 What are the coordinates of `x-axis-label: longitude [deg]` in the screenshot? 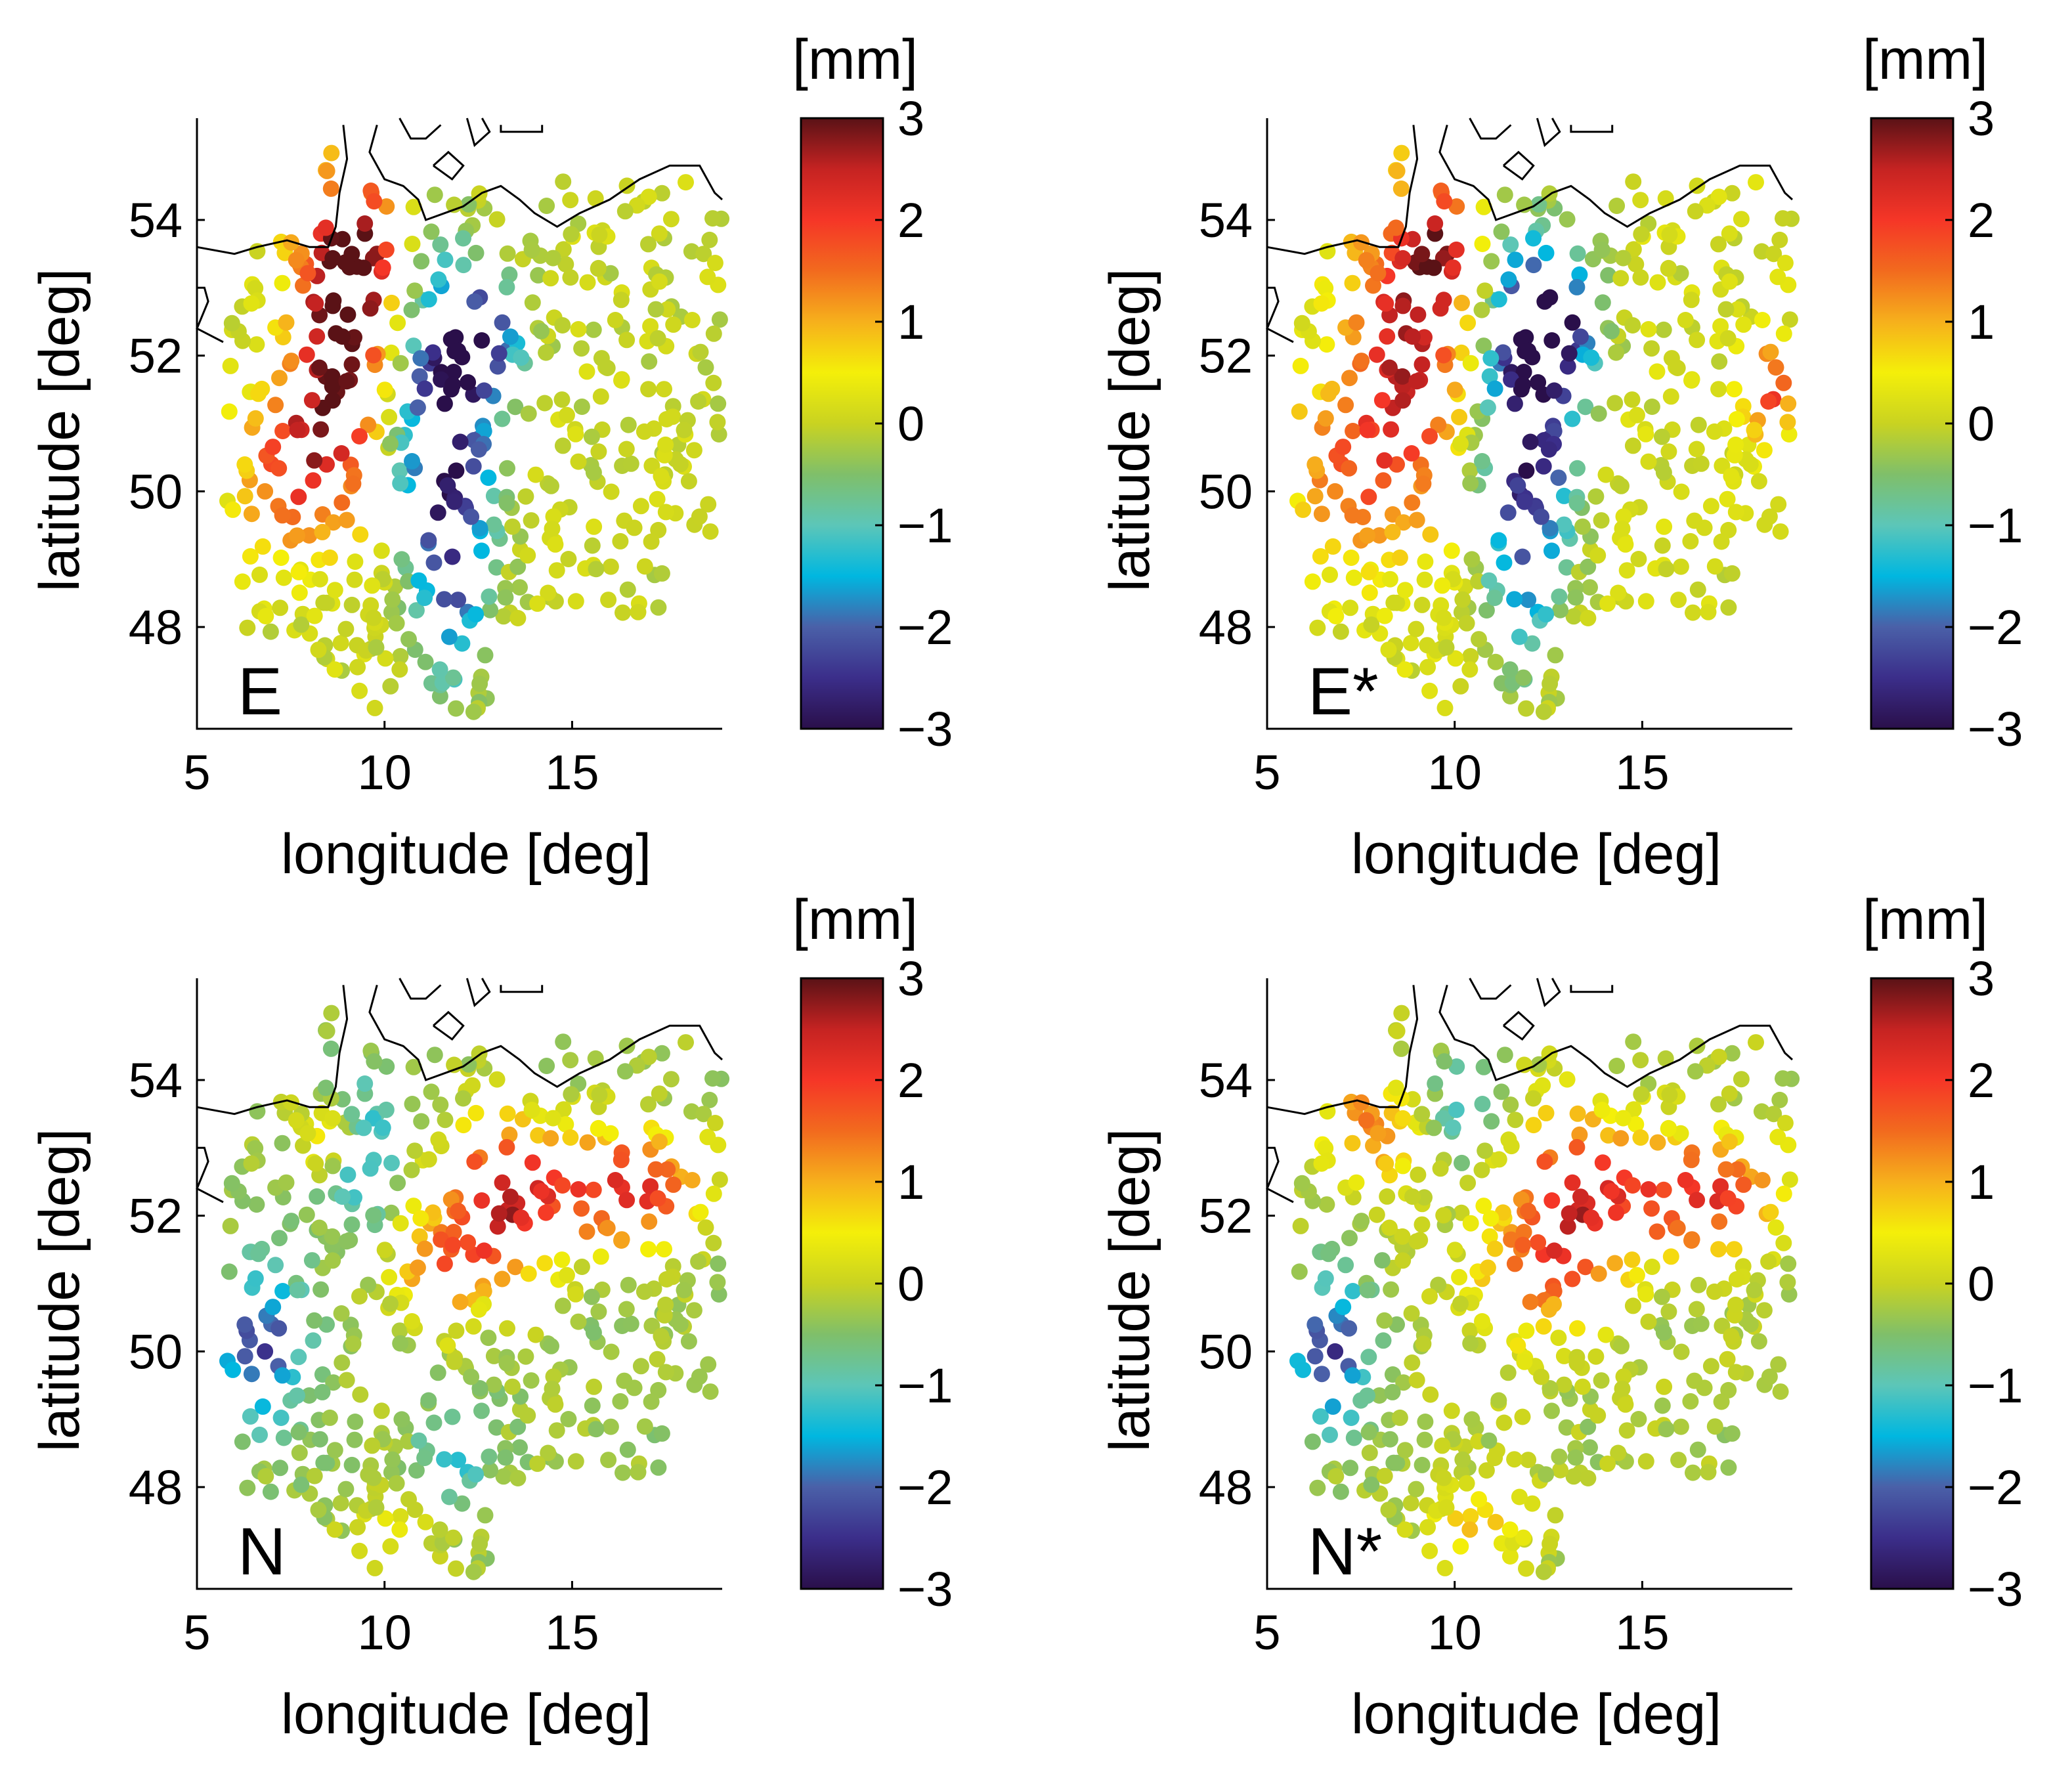 It's located at (1536, 854).